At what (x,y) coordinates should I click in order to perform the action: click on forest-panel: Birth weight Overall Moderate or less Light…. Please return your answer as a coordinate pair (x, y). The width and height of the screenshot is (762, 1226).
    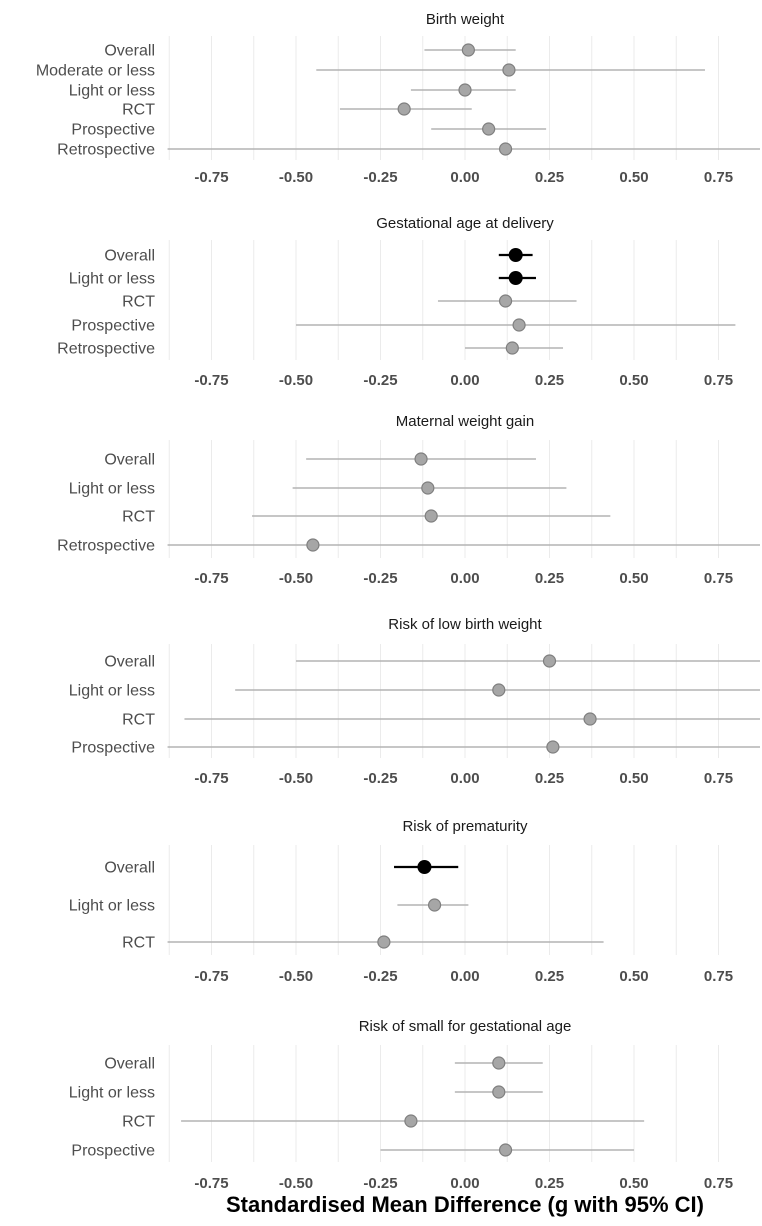
    Looking at the image, I should click on (398, 98).